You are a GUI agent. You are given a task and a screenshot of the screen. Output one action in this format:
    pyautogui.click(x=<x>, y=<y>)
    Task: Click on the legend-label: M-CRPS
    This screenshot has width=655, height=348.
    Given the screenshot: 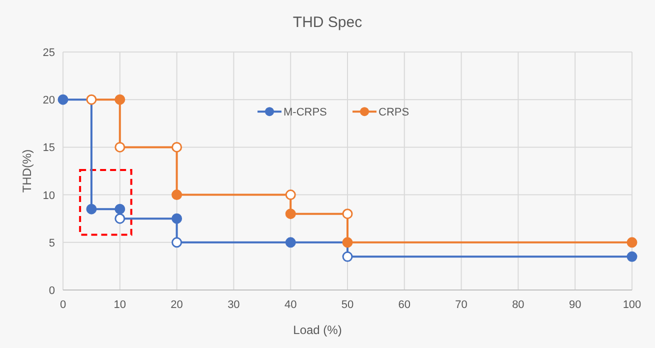 What is the action you would take?
    pyautogui.click(x=305, y=112)
    